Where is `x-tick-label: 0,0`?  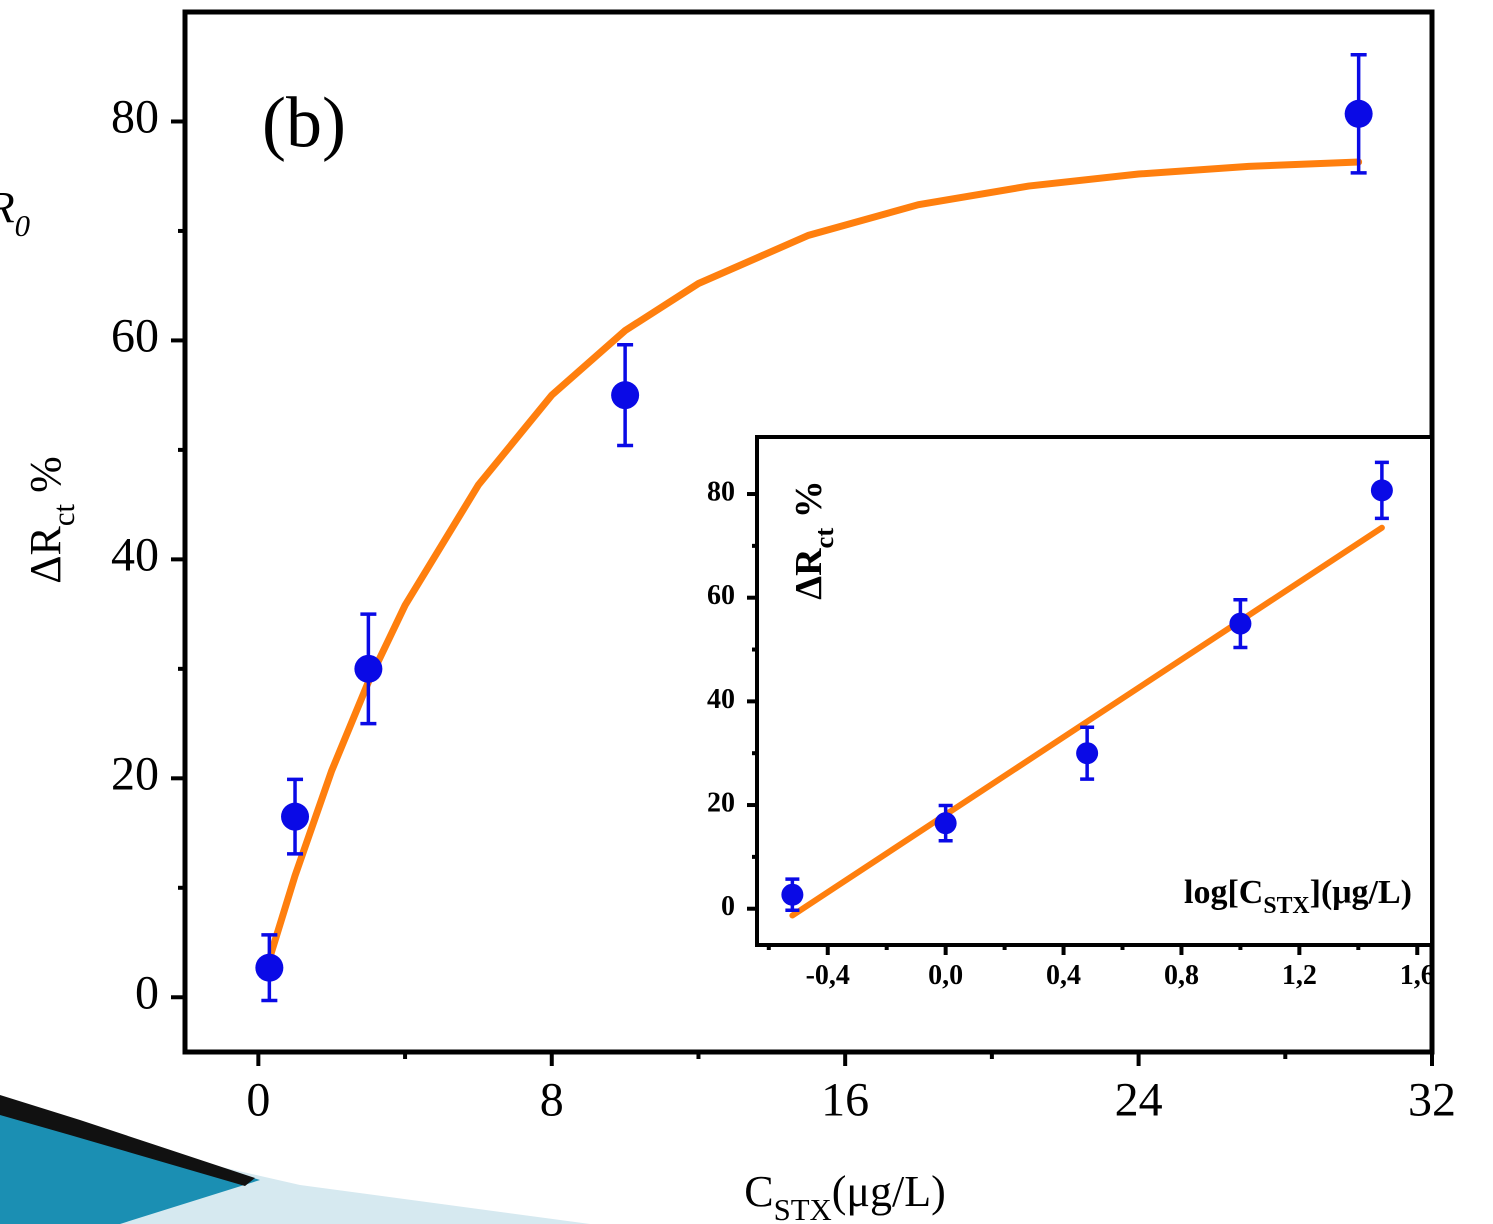
x-tick-label: 0,0 is located at coordinates (945, 975).